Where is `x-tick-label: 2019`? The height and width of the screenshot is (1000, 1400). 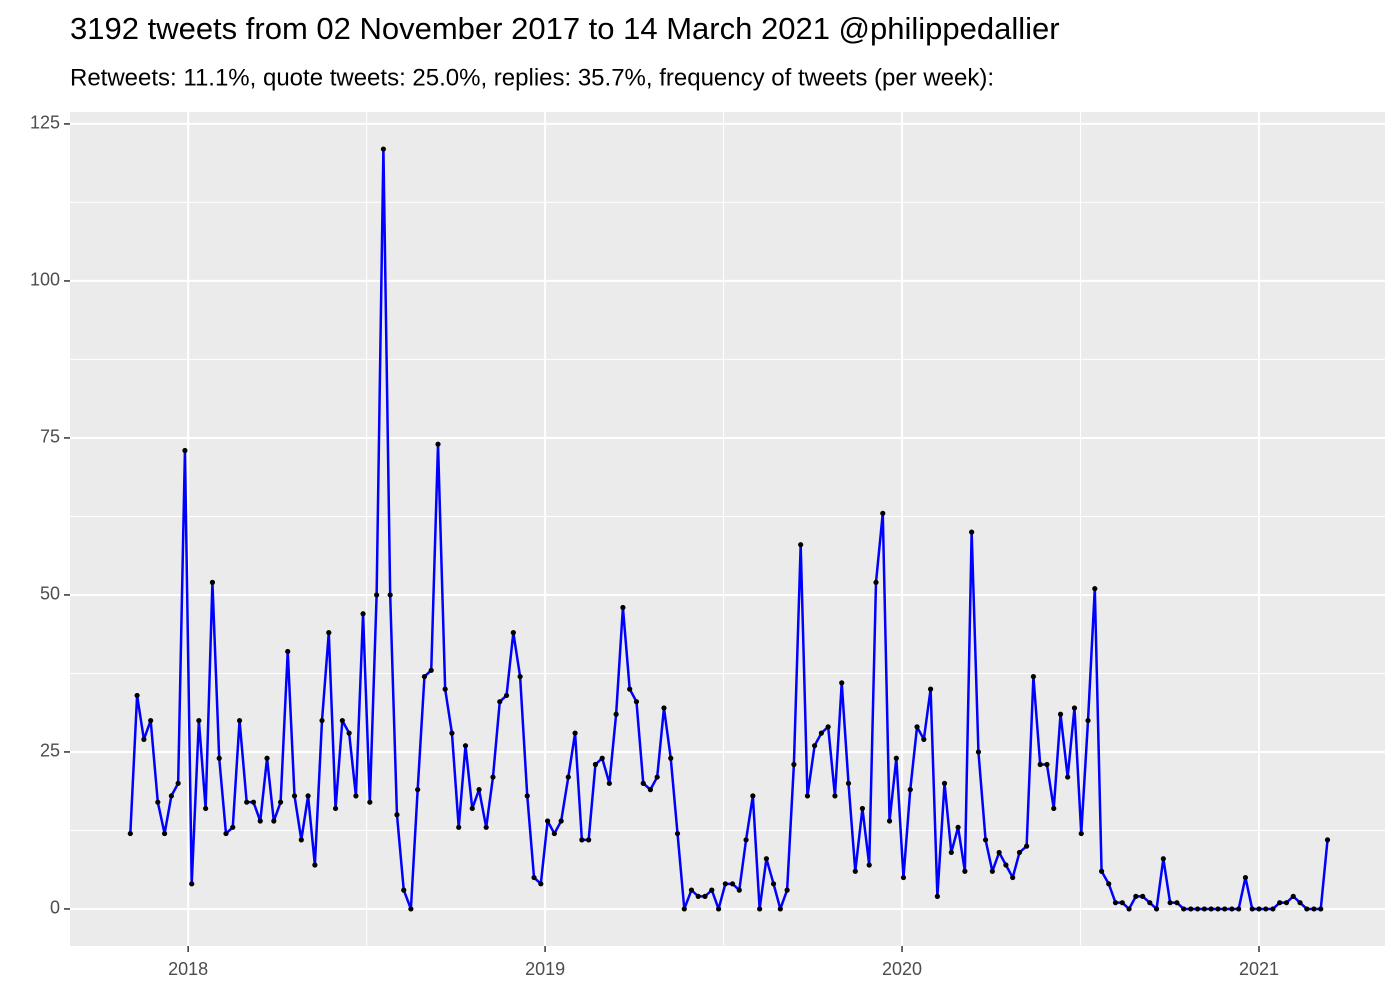 x-tick-label: 2019 is located at coordinates (545, 969).